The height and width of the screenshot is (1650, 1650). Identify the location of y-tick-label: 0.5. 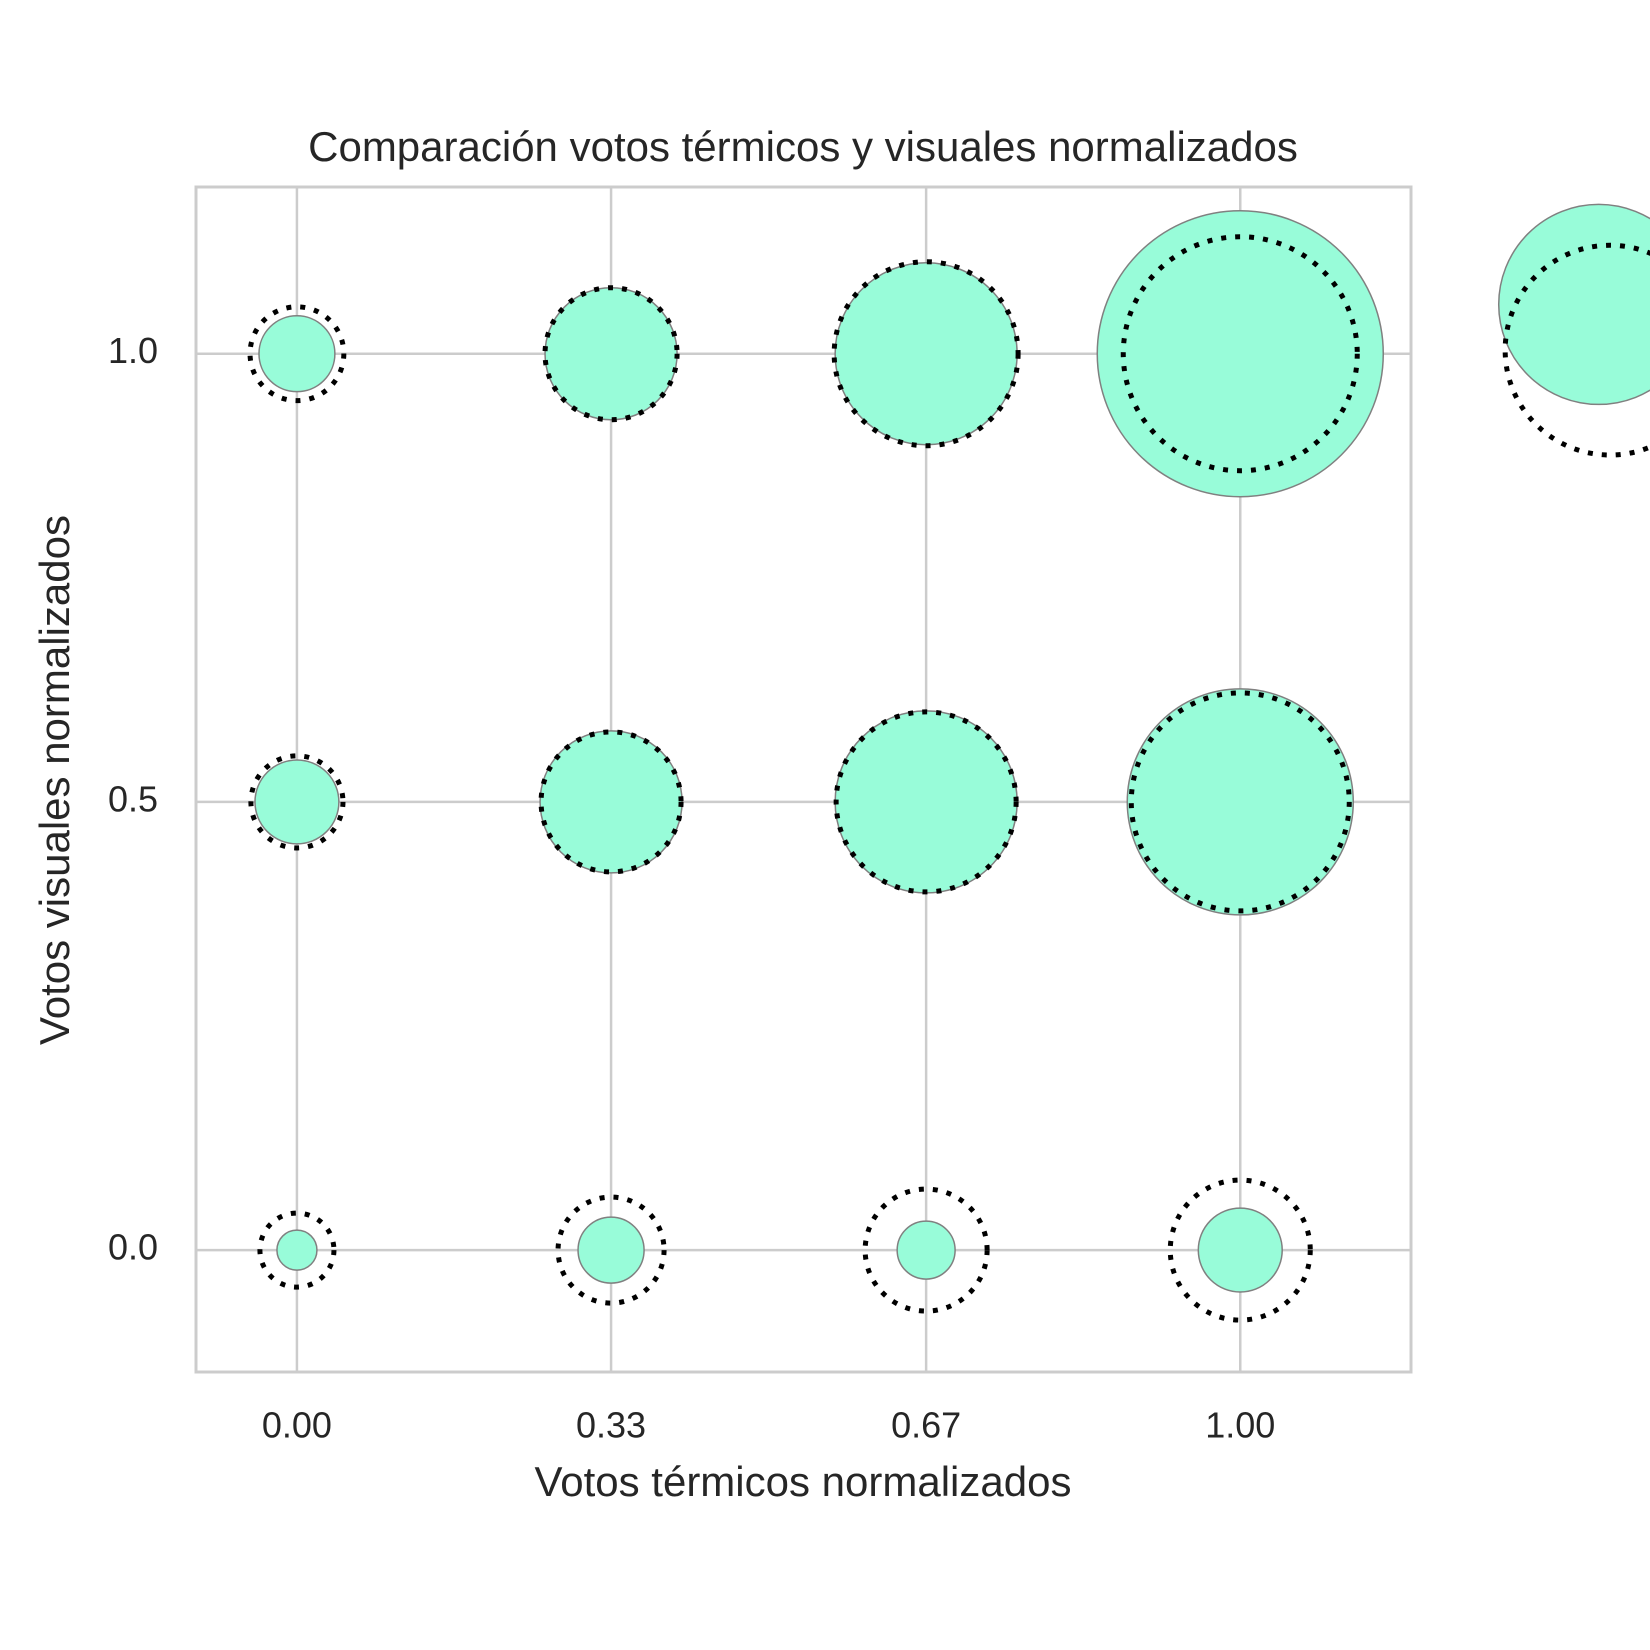
(133, 798).